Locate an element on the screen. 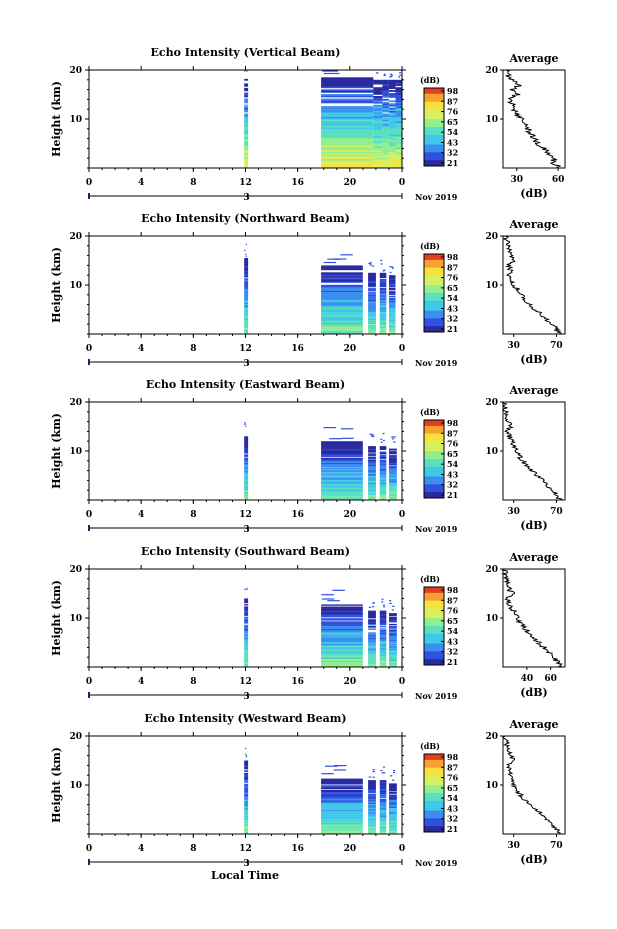 Image resolution: width=617 pixels, height=929 pixels. colorbar-tick-label: 65 is located at coordinates (452, 788).